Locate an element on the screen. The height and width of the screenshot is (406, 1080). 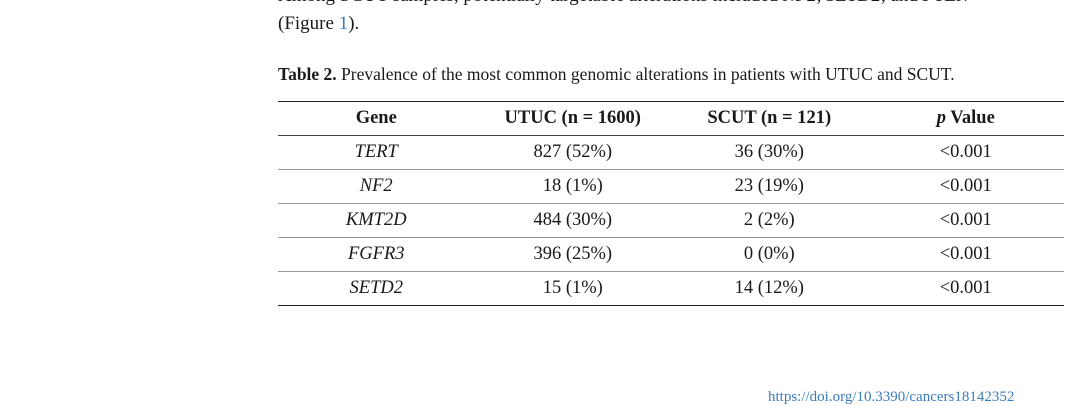
figure-link: 1 is located at coordinates (343, 23).